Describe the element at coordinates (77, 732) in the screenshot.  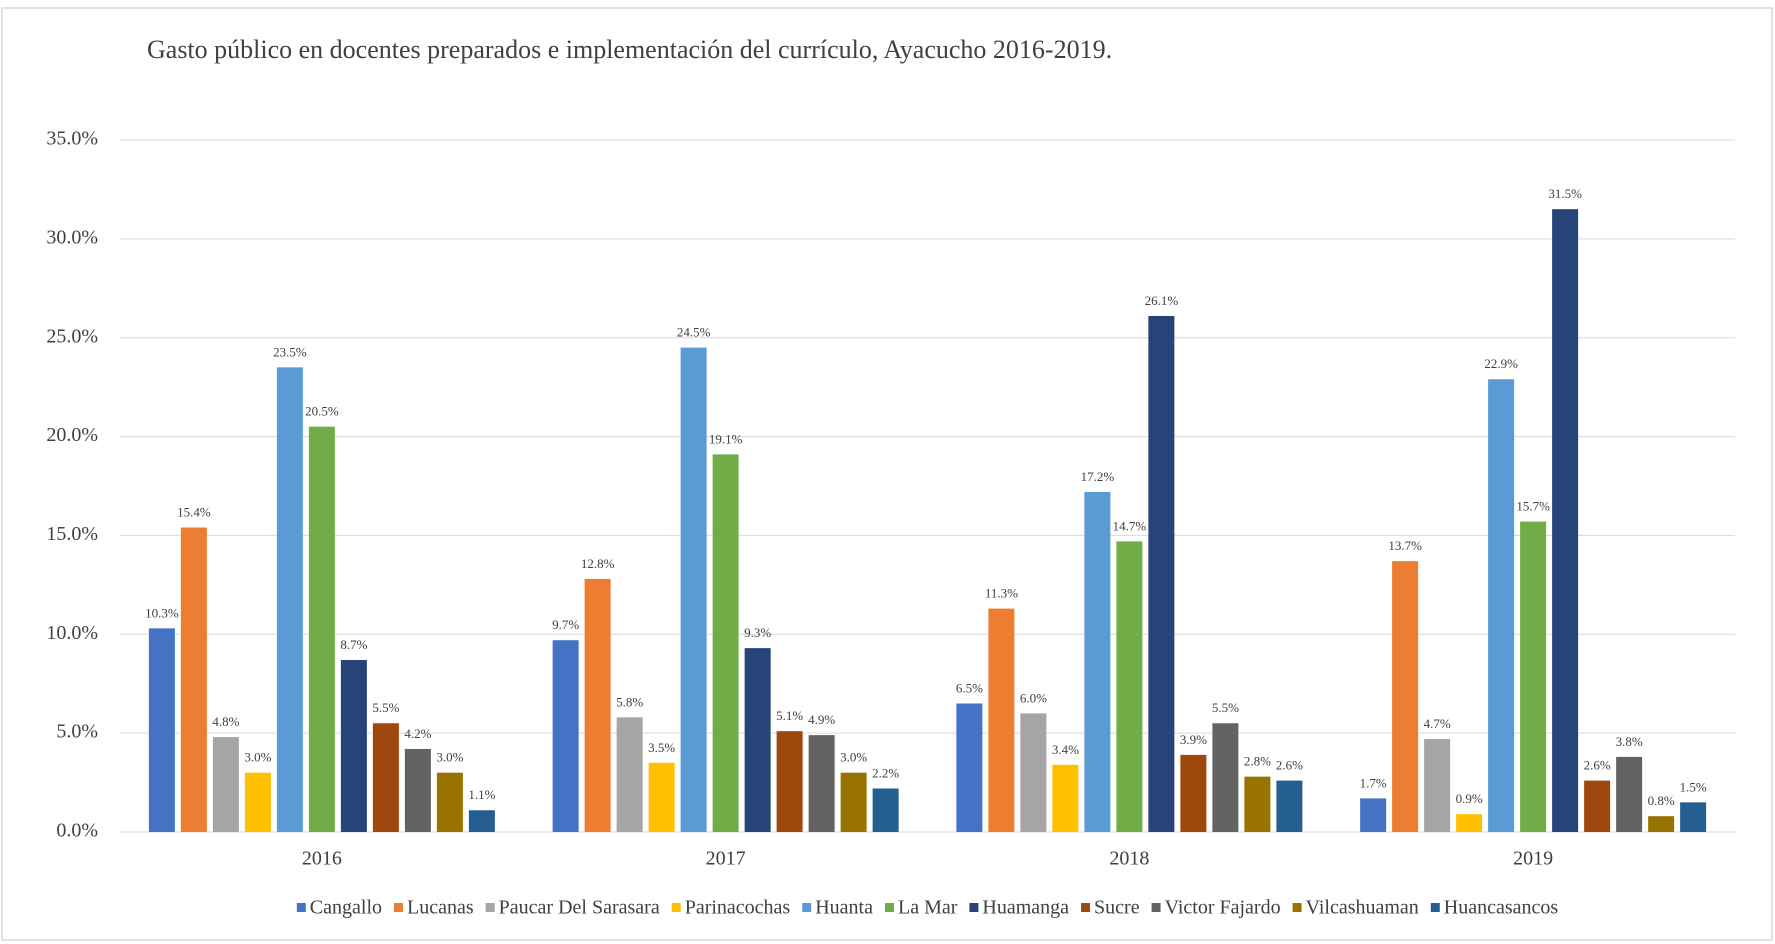
I see `y-tick-label: 5.0%` at that location.